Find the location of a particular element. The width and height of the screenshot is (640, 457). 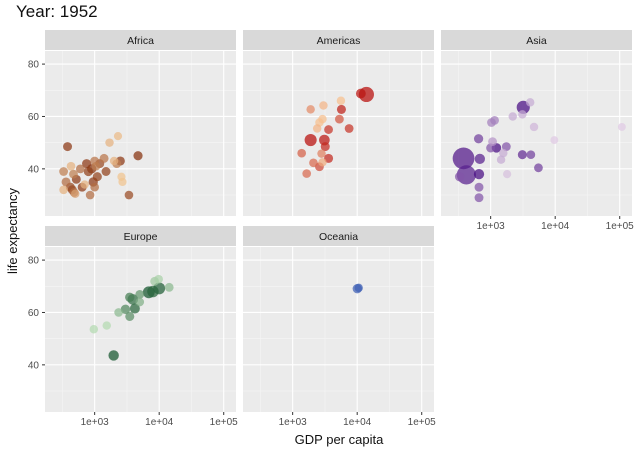

facet-americas: Americas is located at coordinates (338, 123).